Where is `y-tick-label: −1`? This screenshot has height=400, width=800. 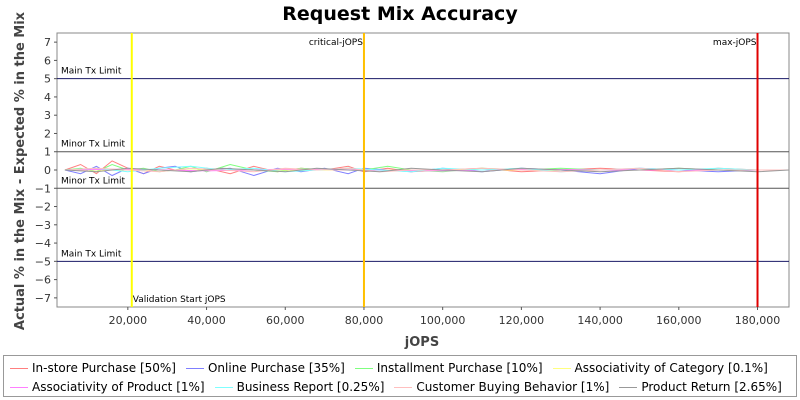
y-tick-label: −1 is located at coordinates (43, 188).